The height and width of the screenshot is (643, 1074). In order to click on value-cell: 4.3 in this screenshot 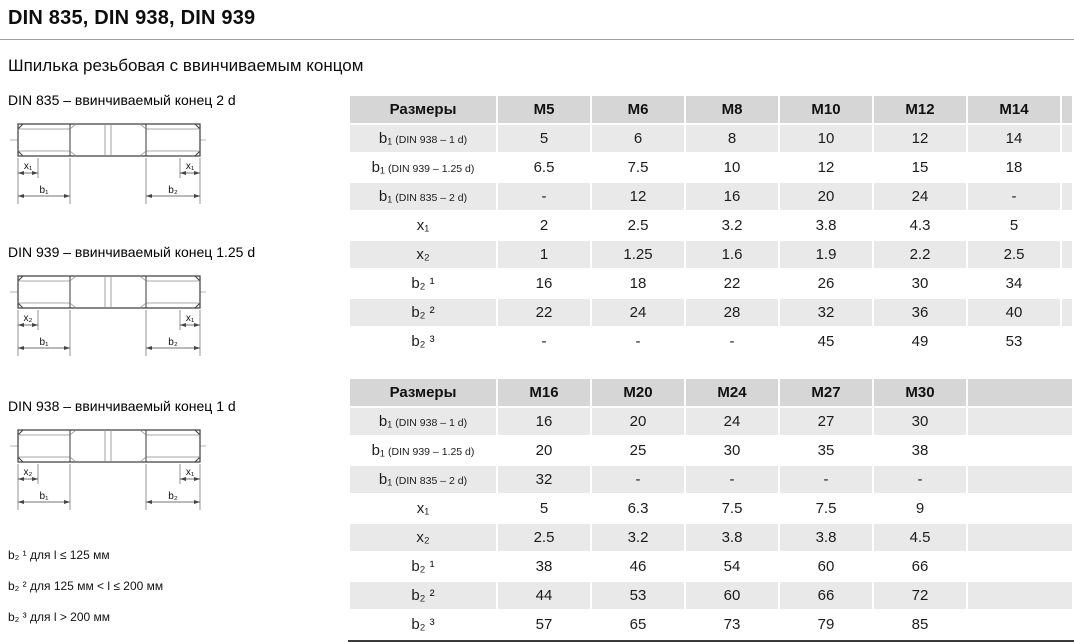, I will do `click(920, 225)`.